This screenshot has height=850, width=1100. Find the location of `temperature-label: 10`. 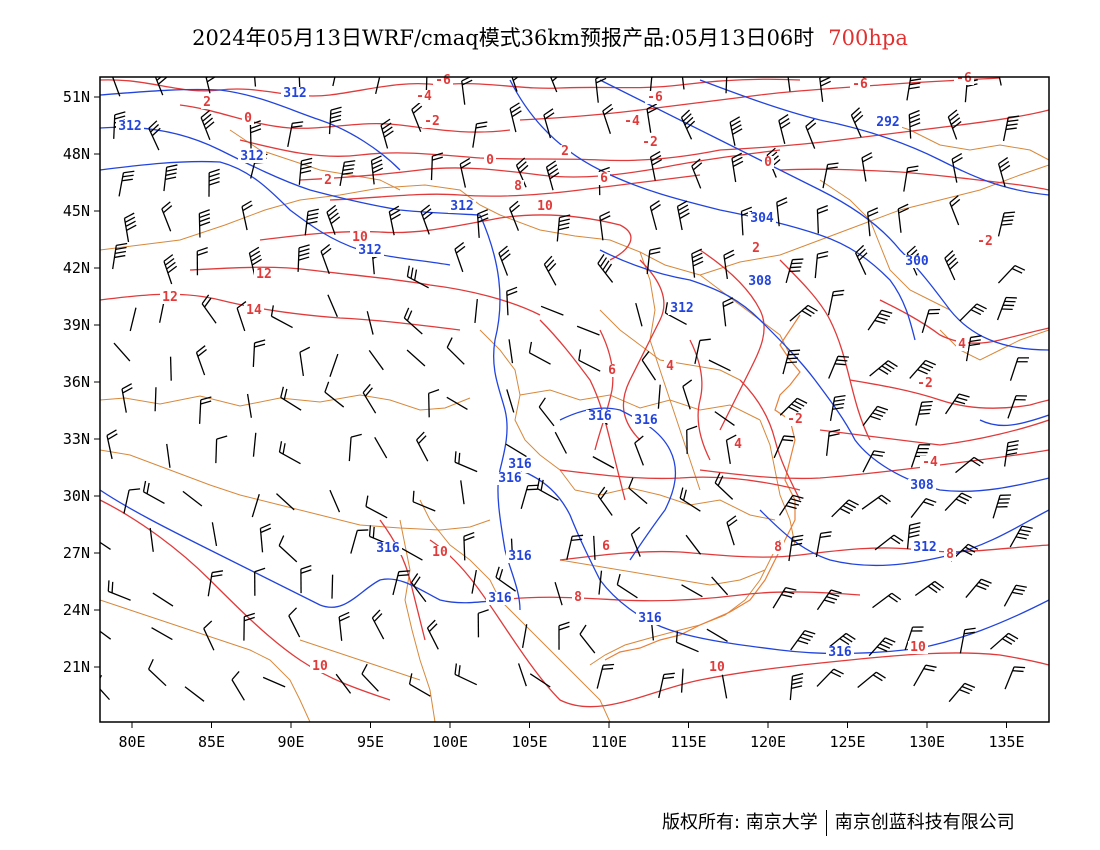

temperature-label: 10 is located at coordinates (320, 666).